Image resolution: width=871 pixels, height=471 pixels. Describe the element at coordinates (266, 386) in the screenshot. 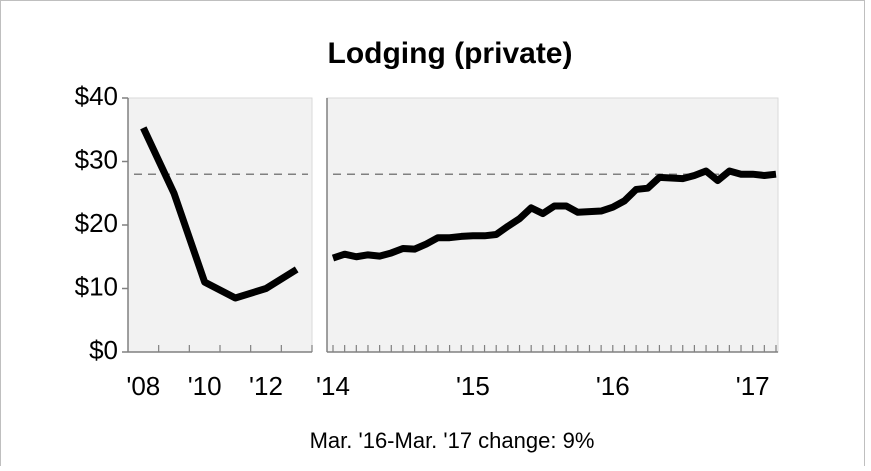

I see `x-tick-label: '12` at that location.